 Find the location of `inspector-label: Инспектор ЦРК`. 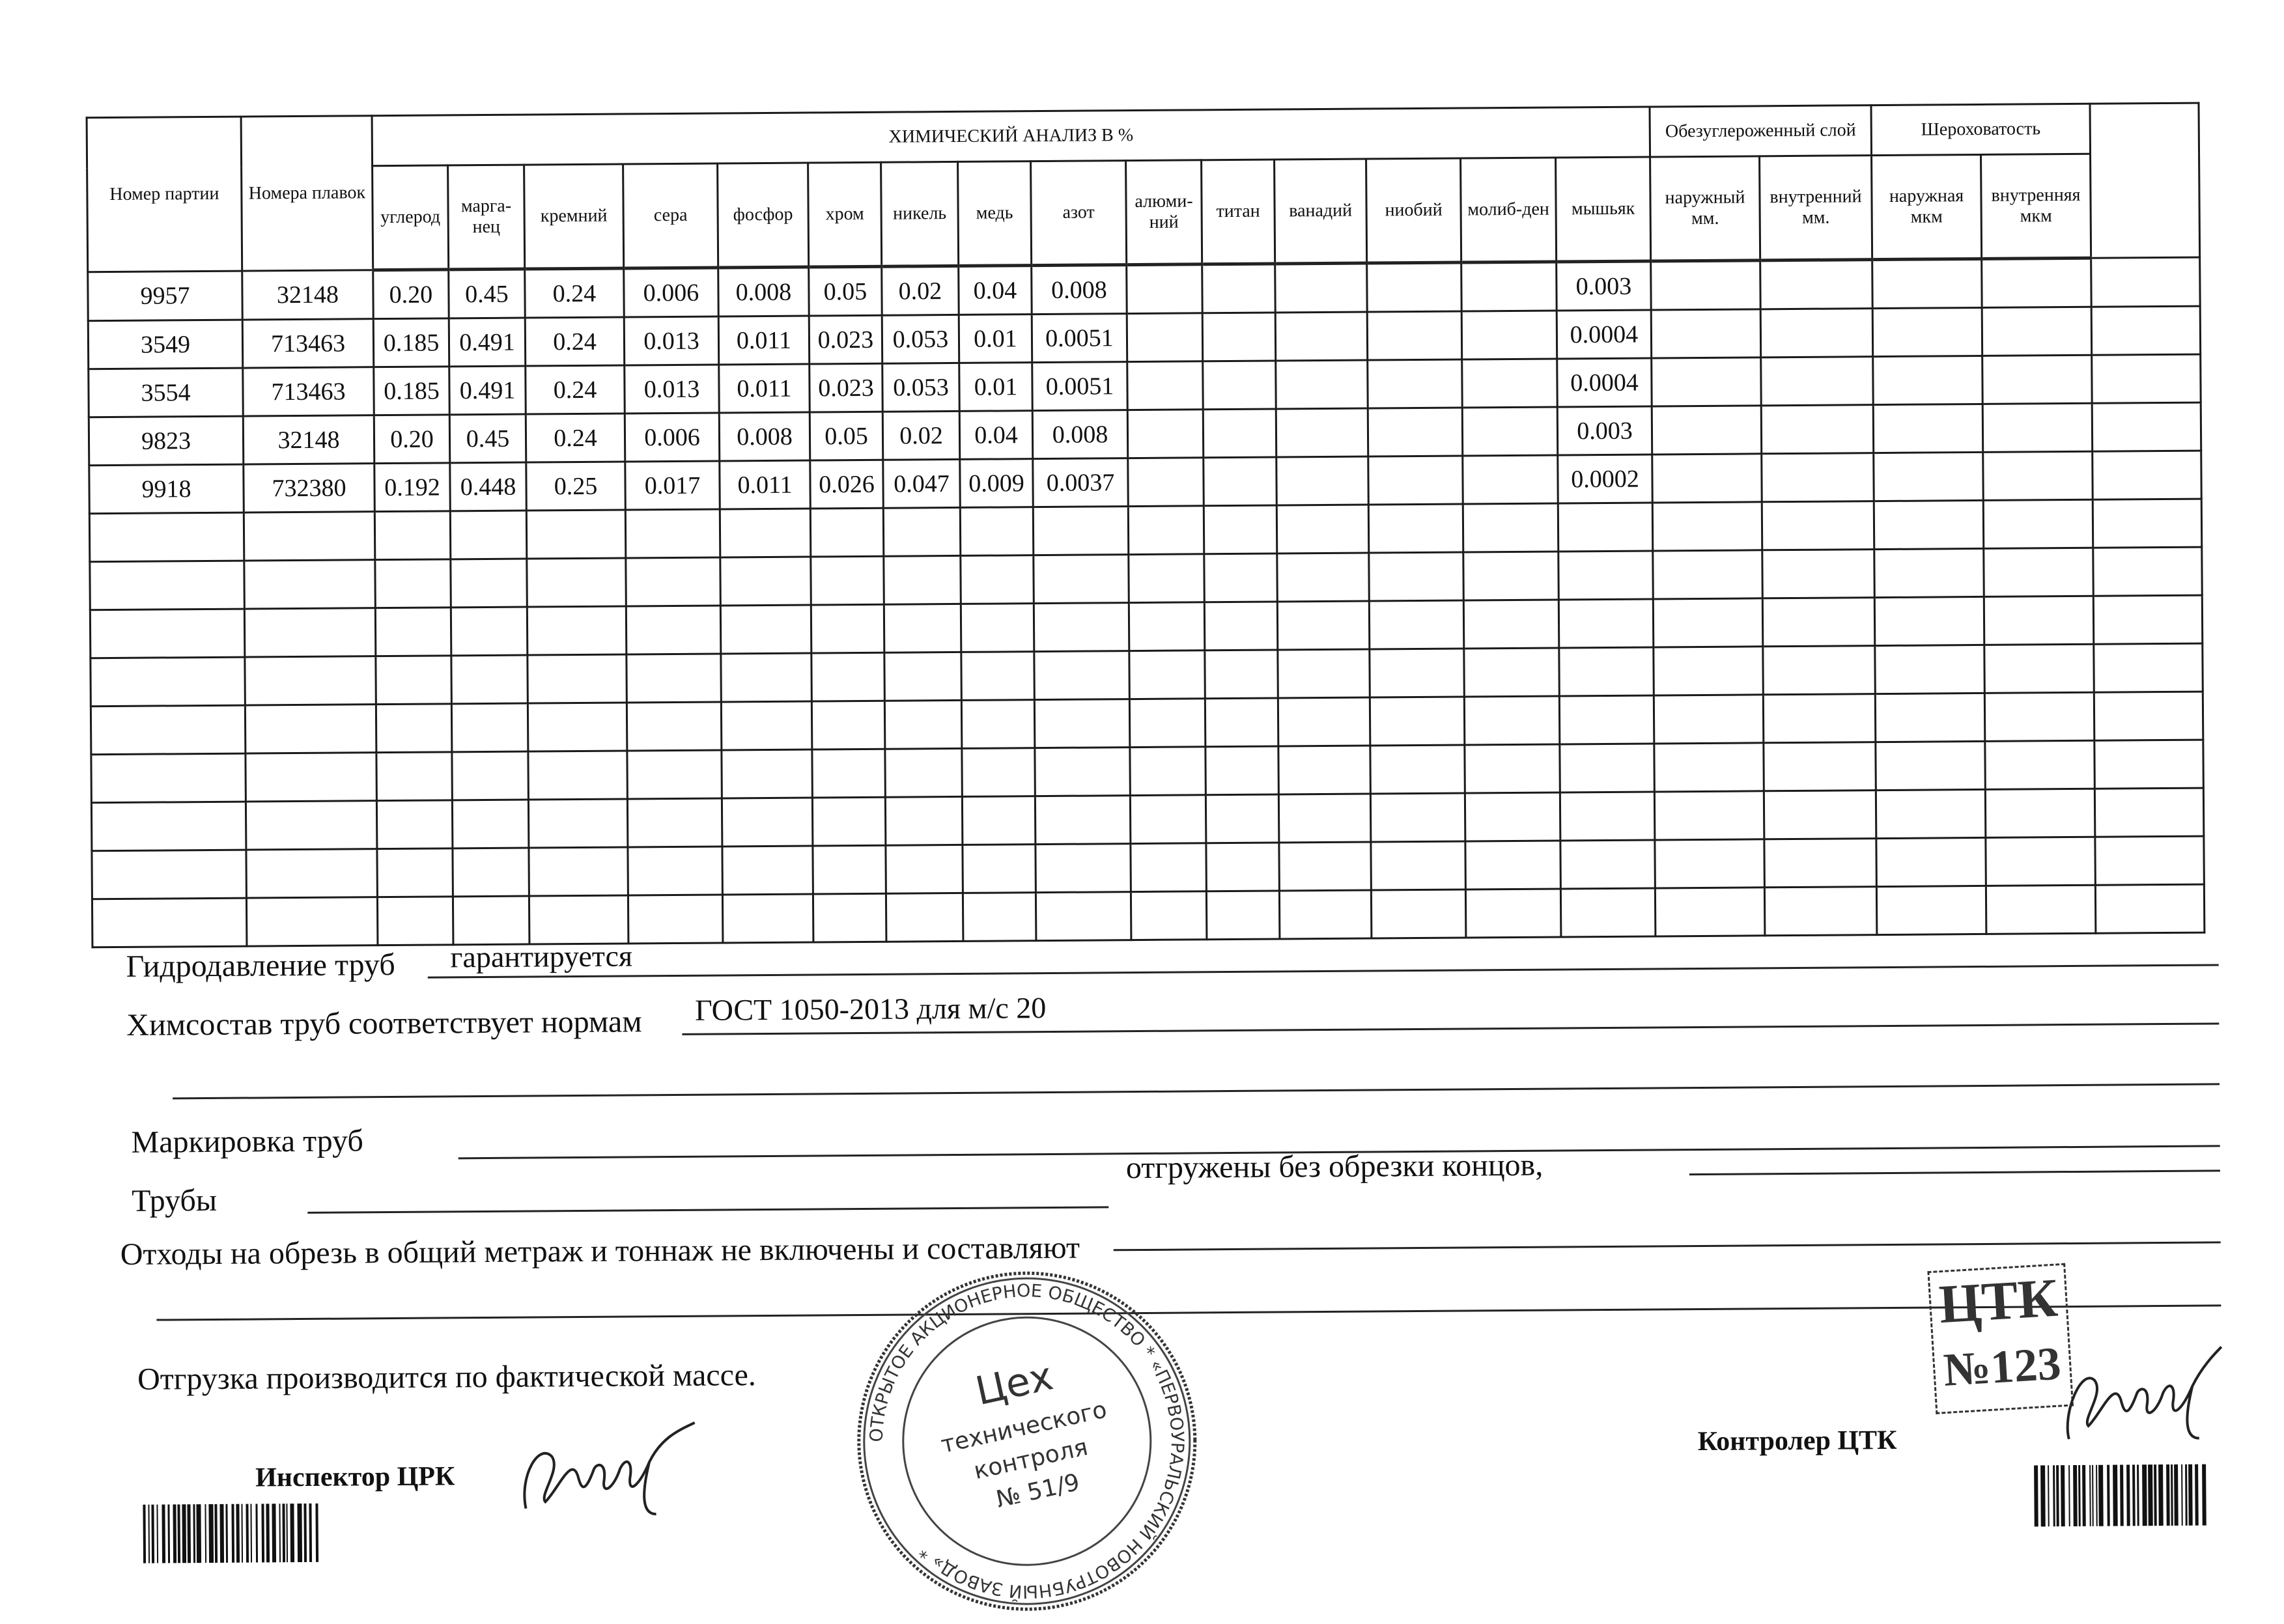

inspector-label: Инспектор ЦРК is located at coordinates (355, 1477).